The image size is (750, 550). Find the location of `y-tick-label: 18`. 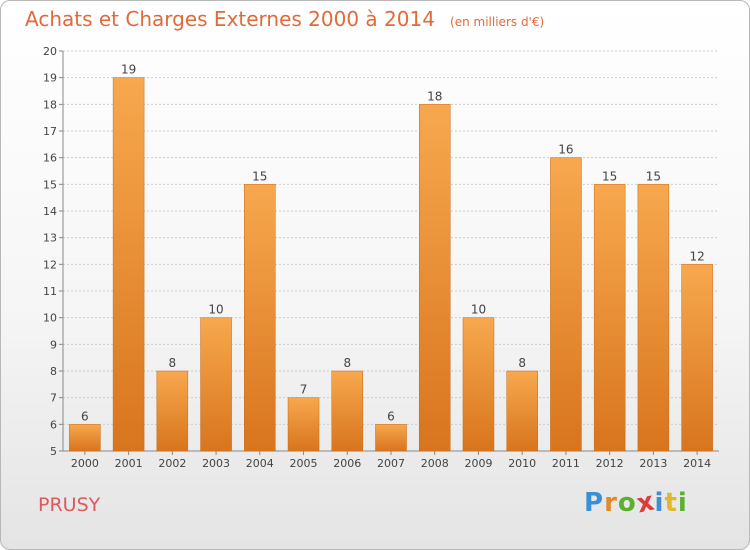

y-tick-label: 18 is located at coordinates (50, 104).